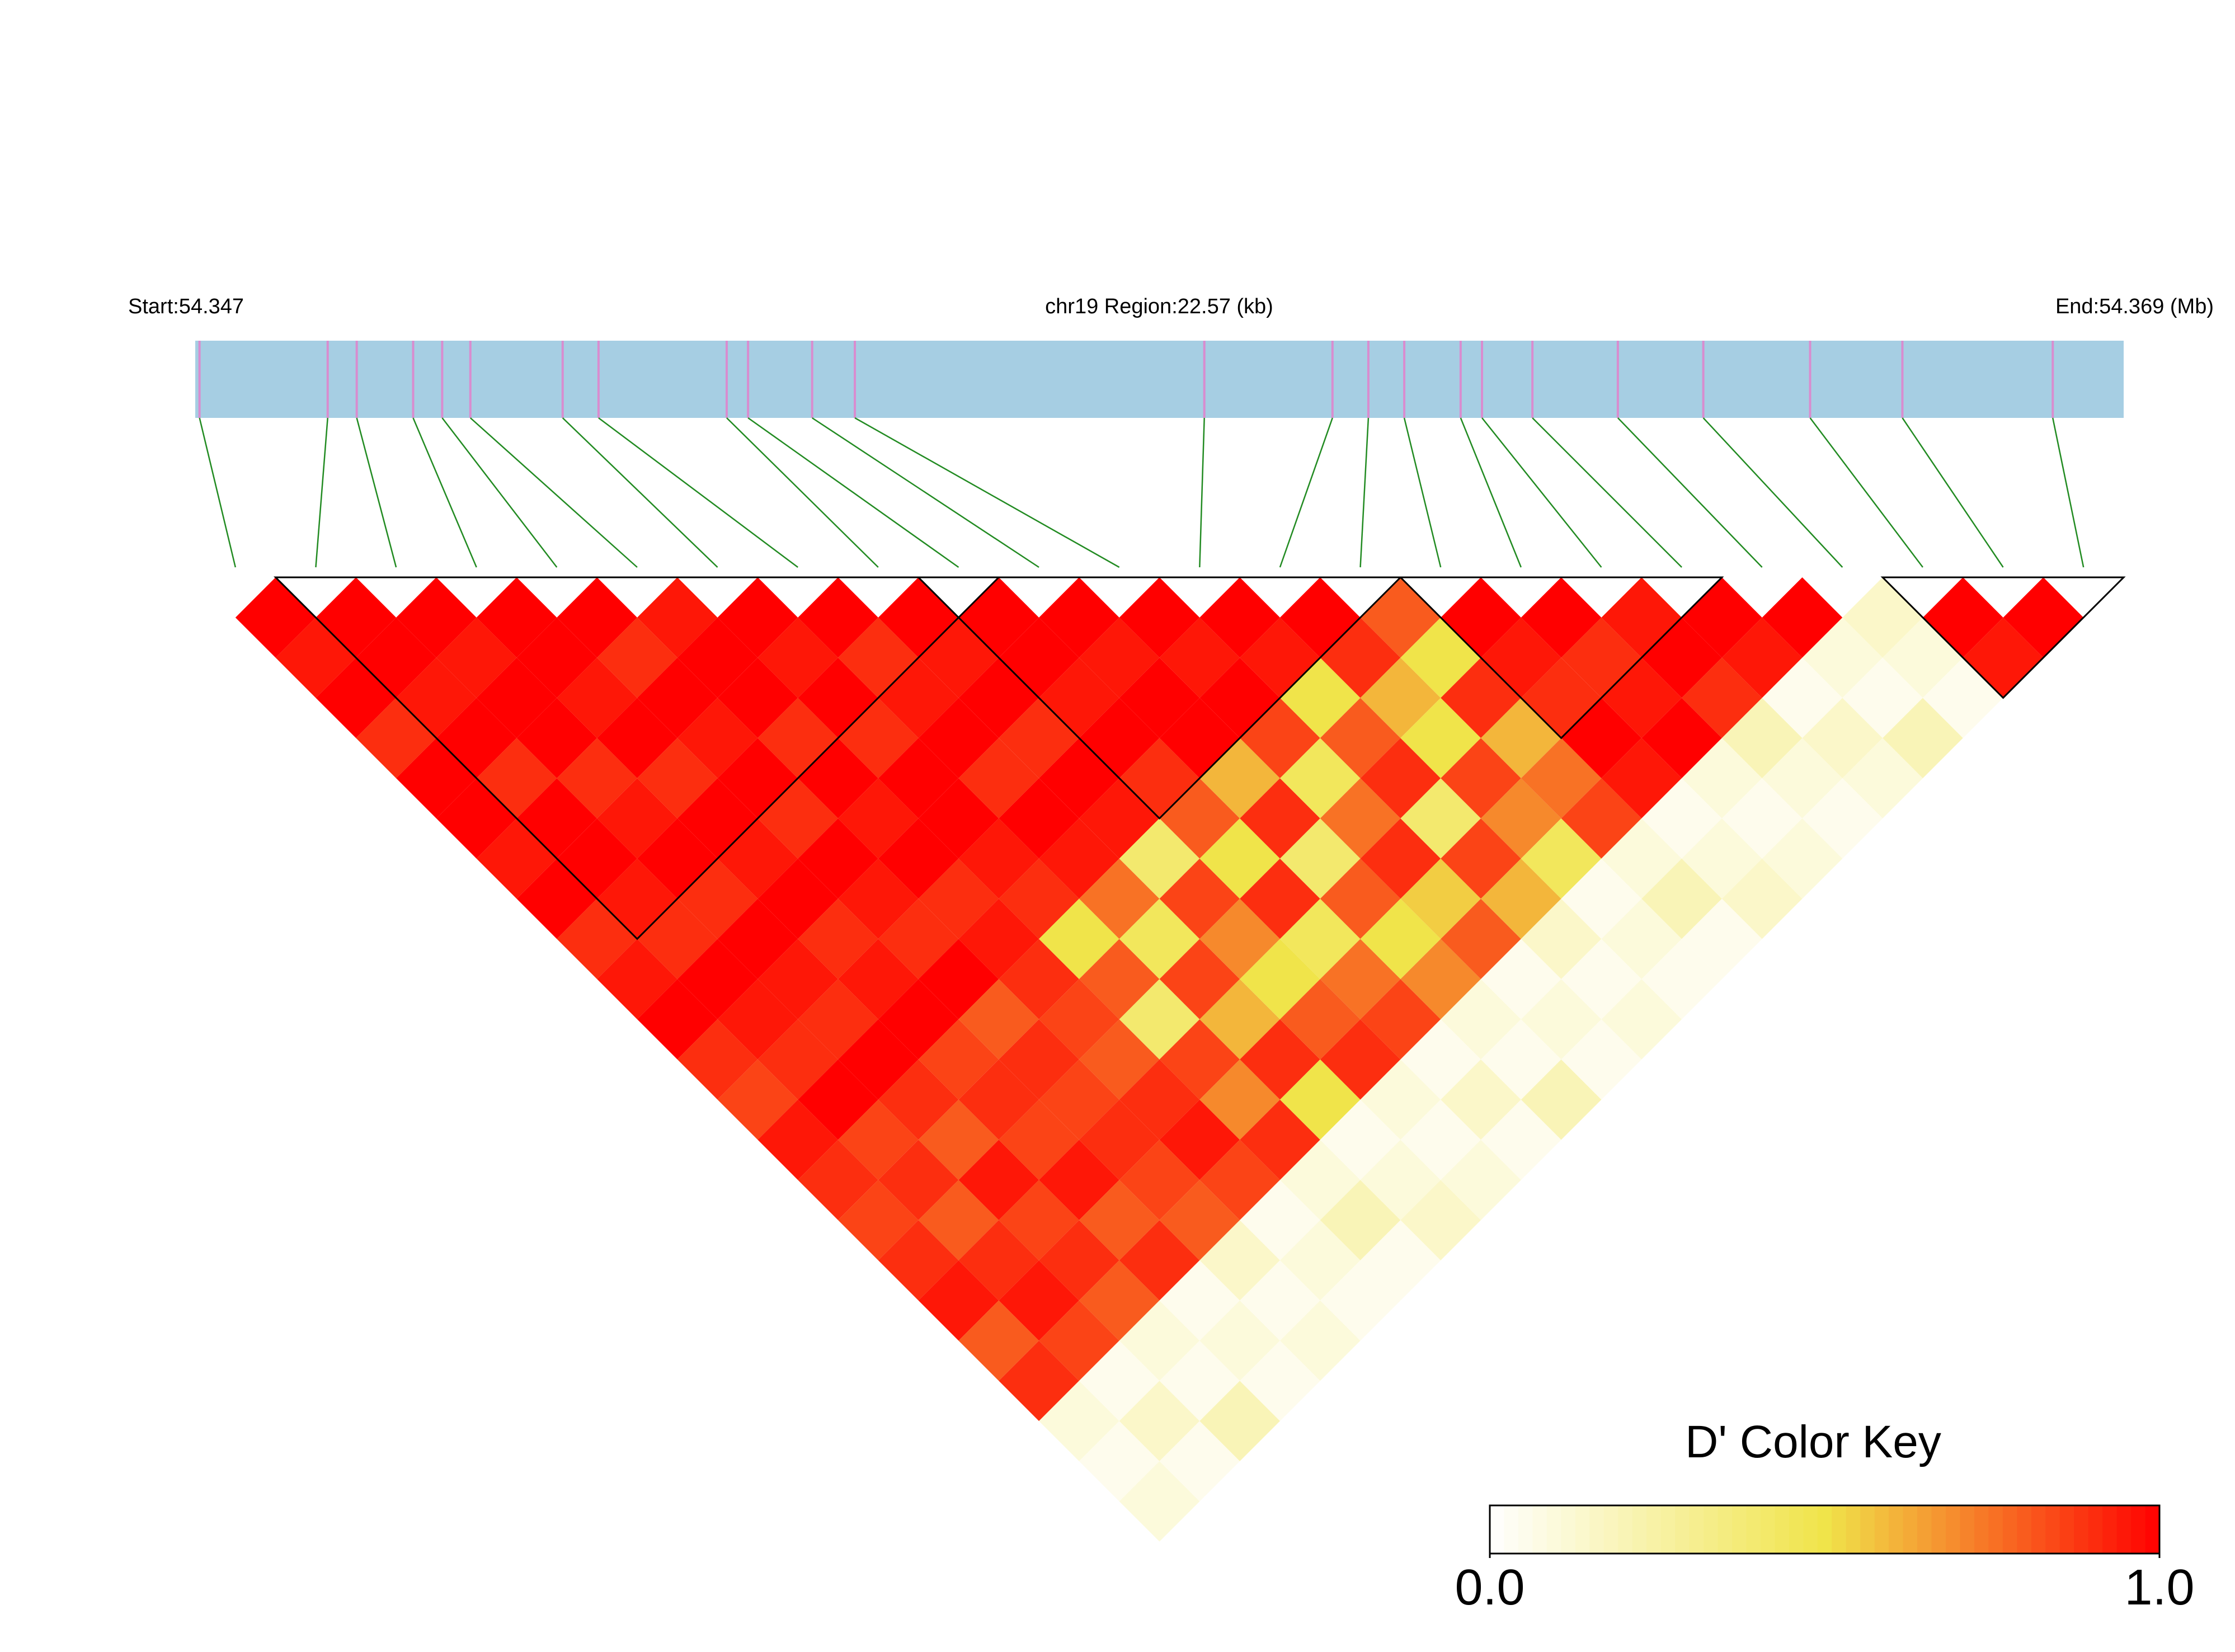  What do you see at coordinates (1813, 1442) in the screenshot?
I see `key-title: D' Color Key` at bounding box center [1813, 1442].